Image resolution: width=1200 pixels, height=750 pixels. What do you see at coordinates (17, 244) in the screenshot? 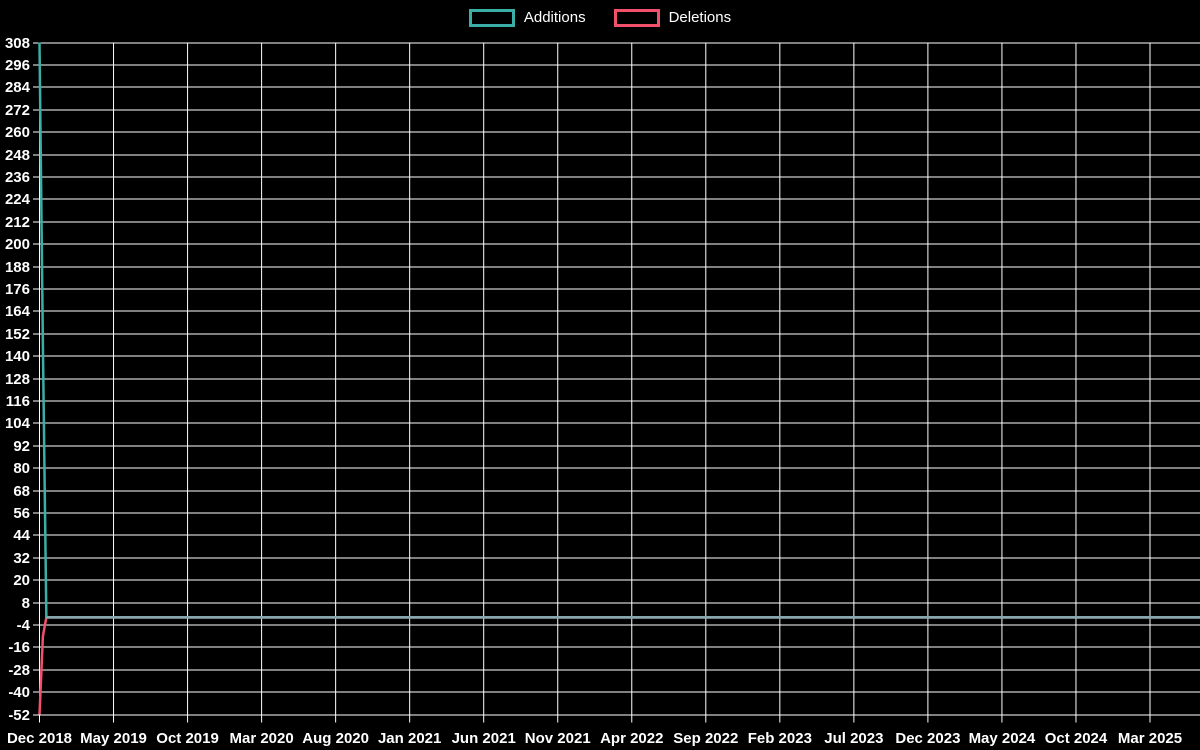
I see `y-tick-label: 200` at bounding box center [17, 244].